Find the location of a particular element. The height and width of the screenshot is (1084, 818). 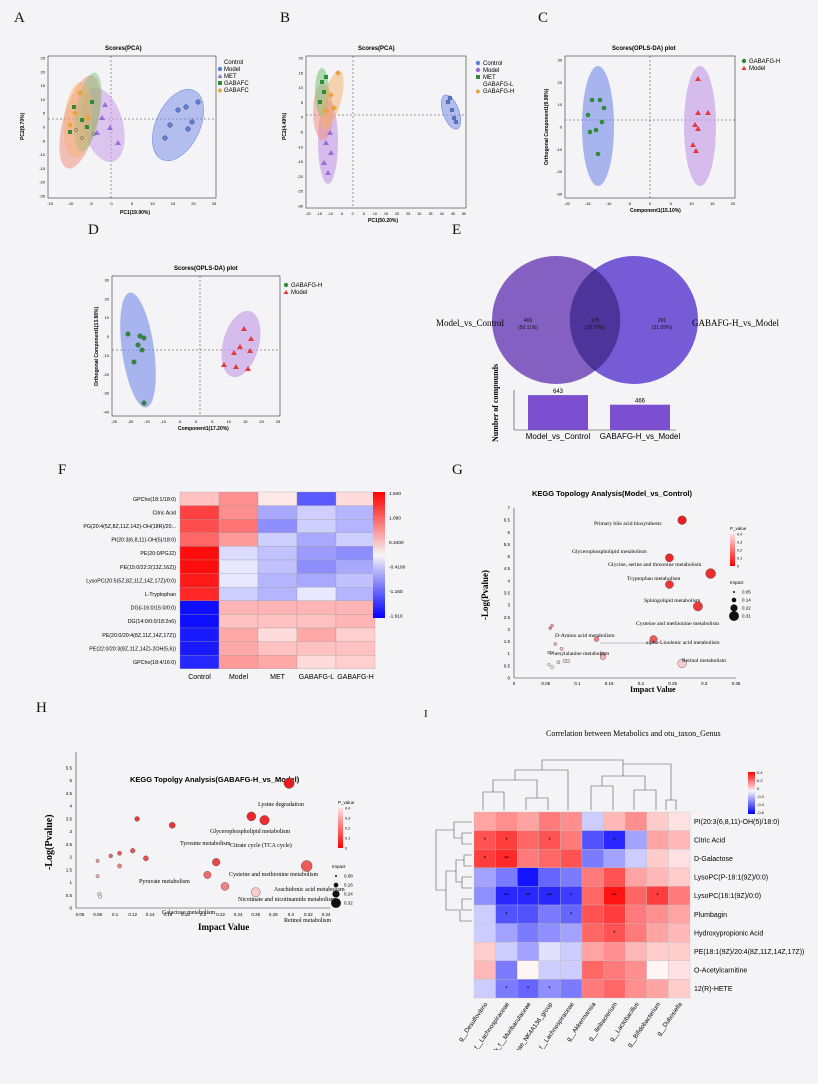

svg-text: Arachidonic acid metabolism is located at coordinates (309, 890).